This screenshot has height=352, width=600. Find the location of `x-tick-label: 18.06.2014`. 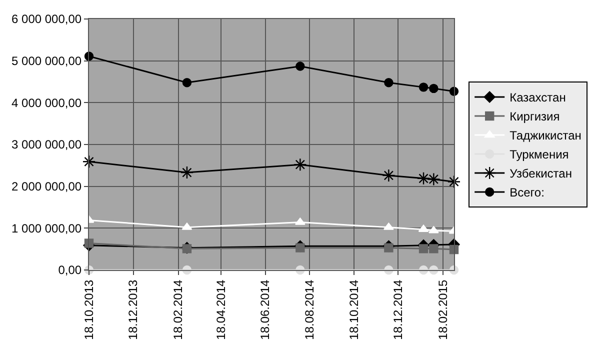

x-tick-label: 18.06.2014 is located at coordinates (265, 309).